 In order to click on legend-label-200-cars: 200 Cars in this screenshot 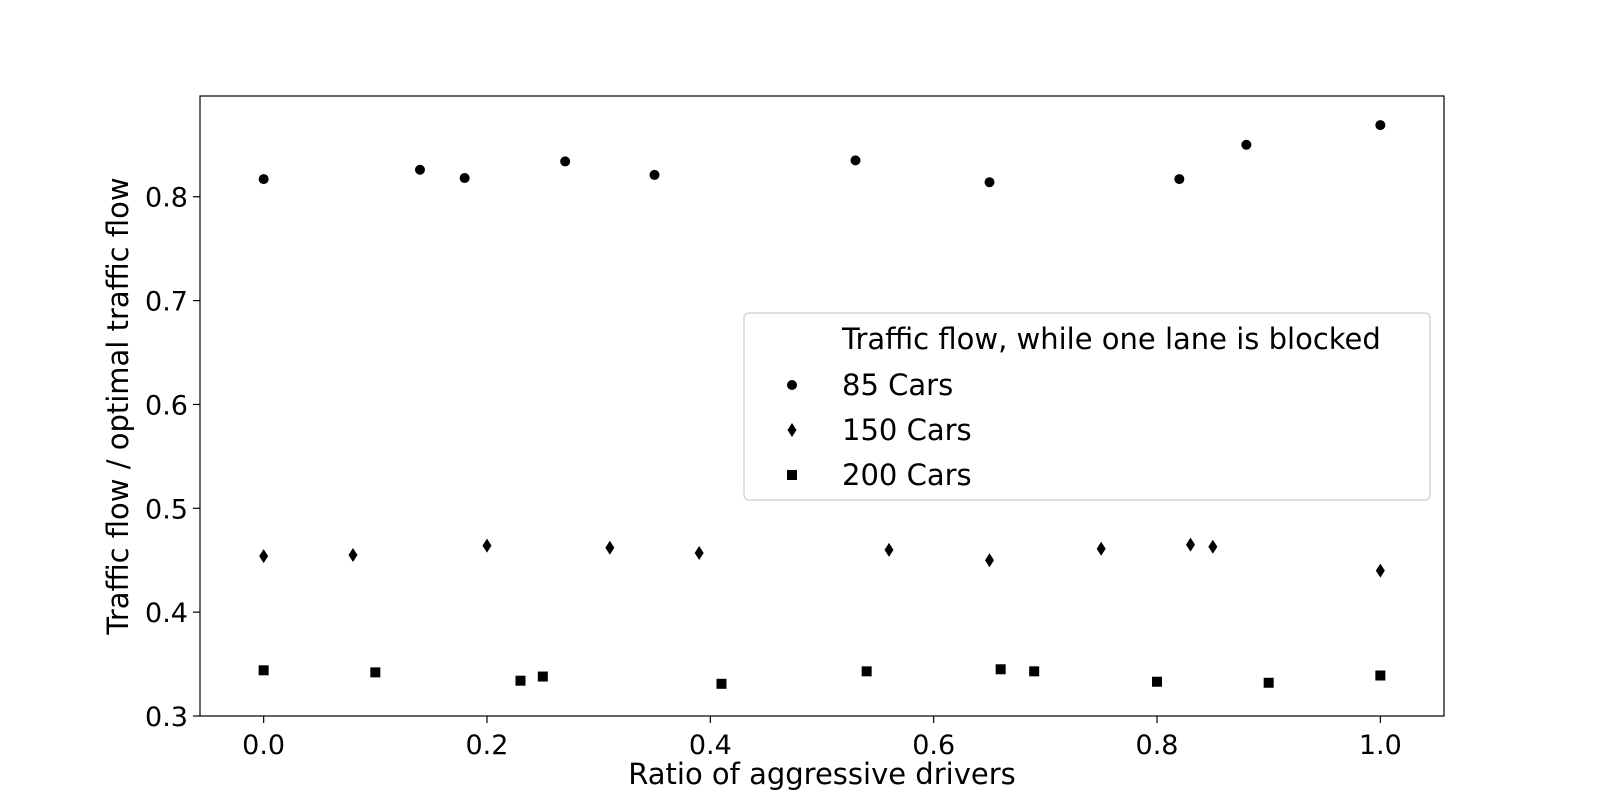, I will do `click(907, 475)`.